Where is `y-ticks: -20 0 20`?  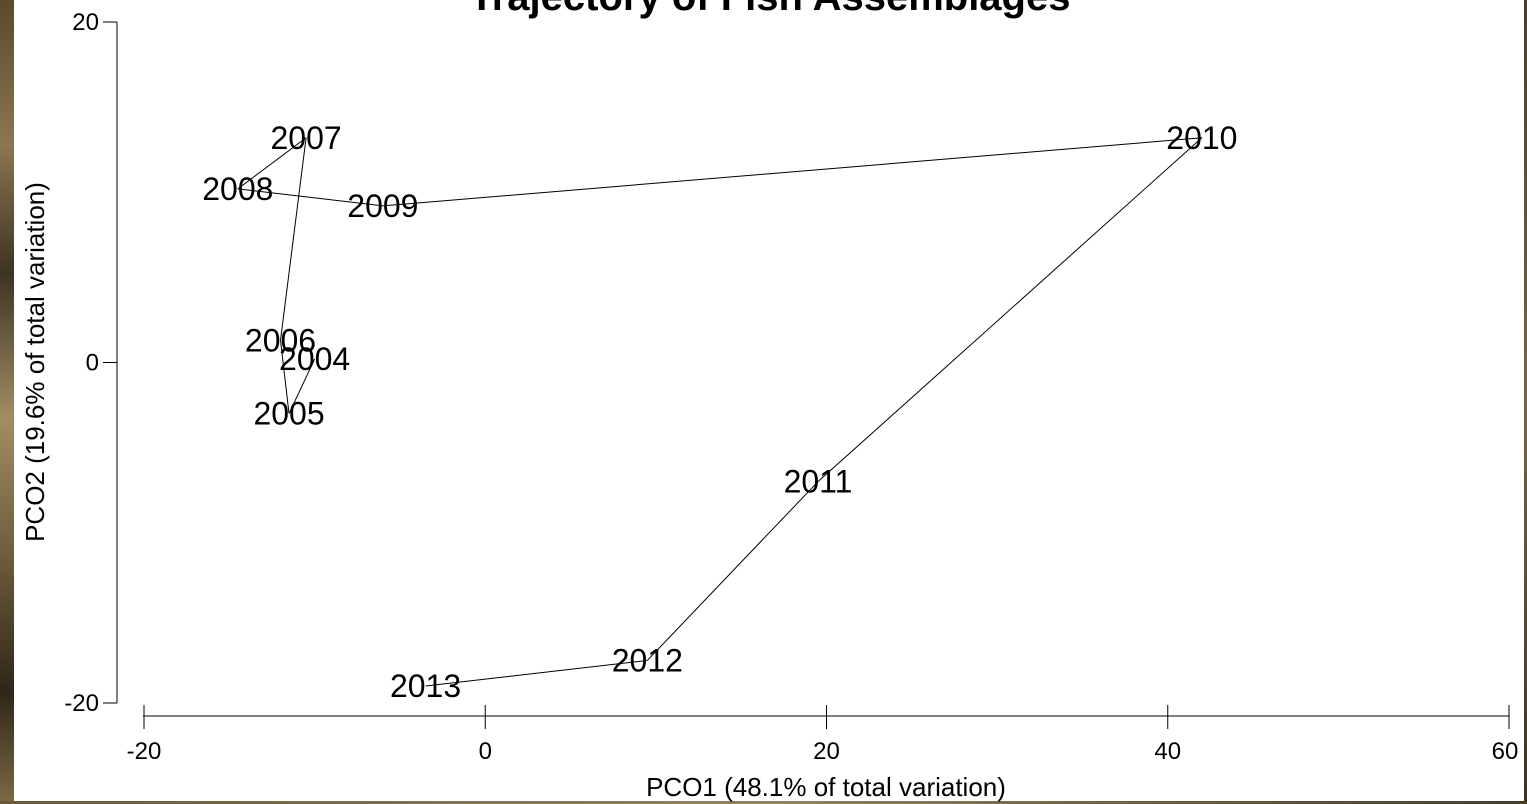
y-ticks: -20 0 20 is located at coordinates (90, 363).